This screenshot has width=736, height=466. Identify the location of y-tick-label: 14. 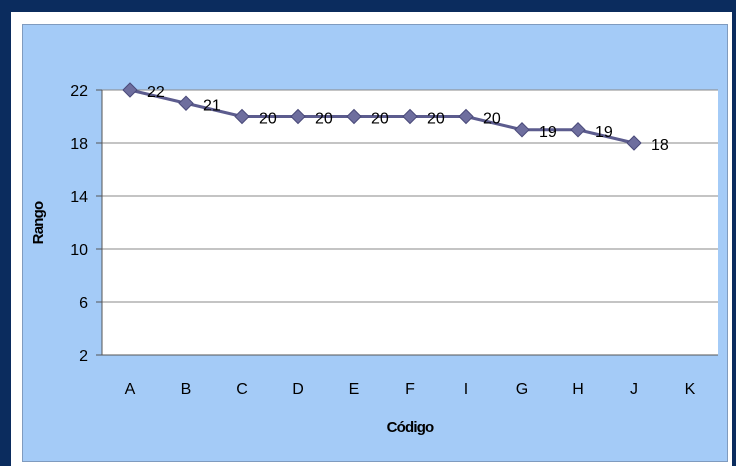
(79, 197).